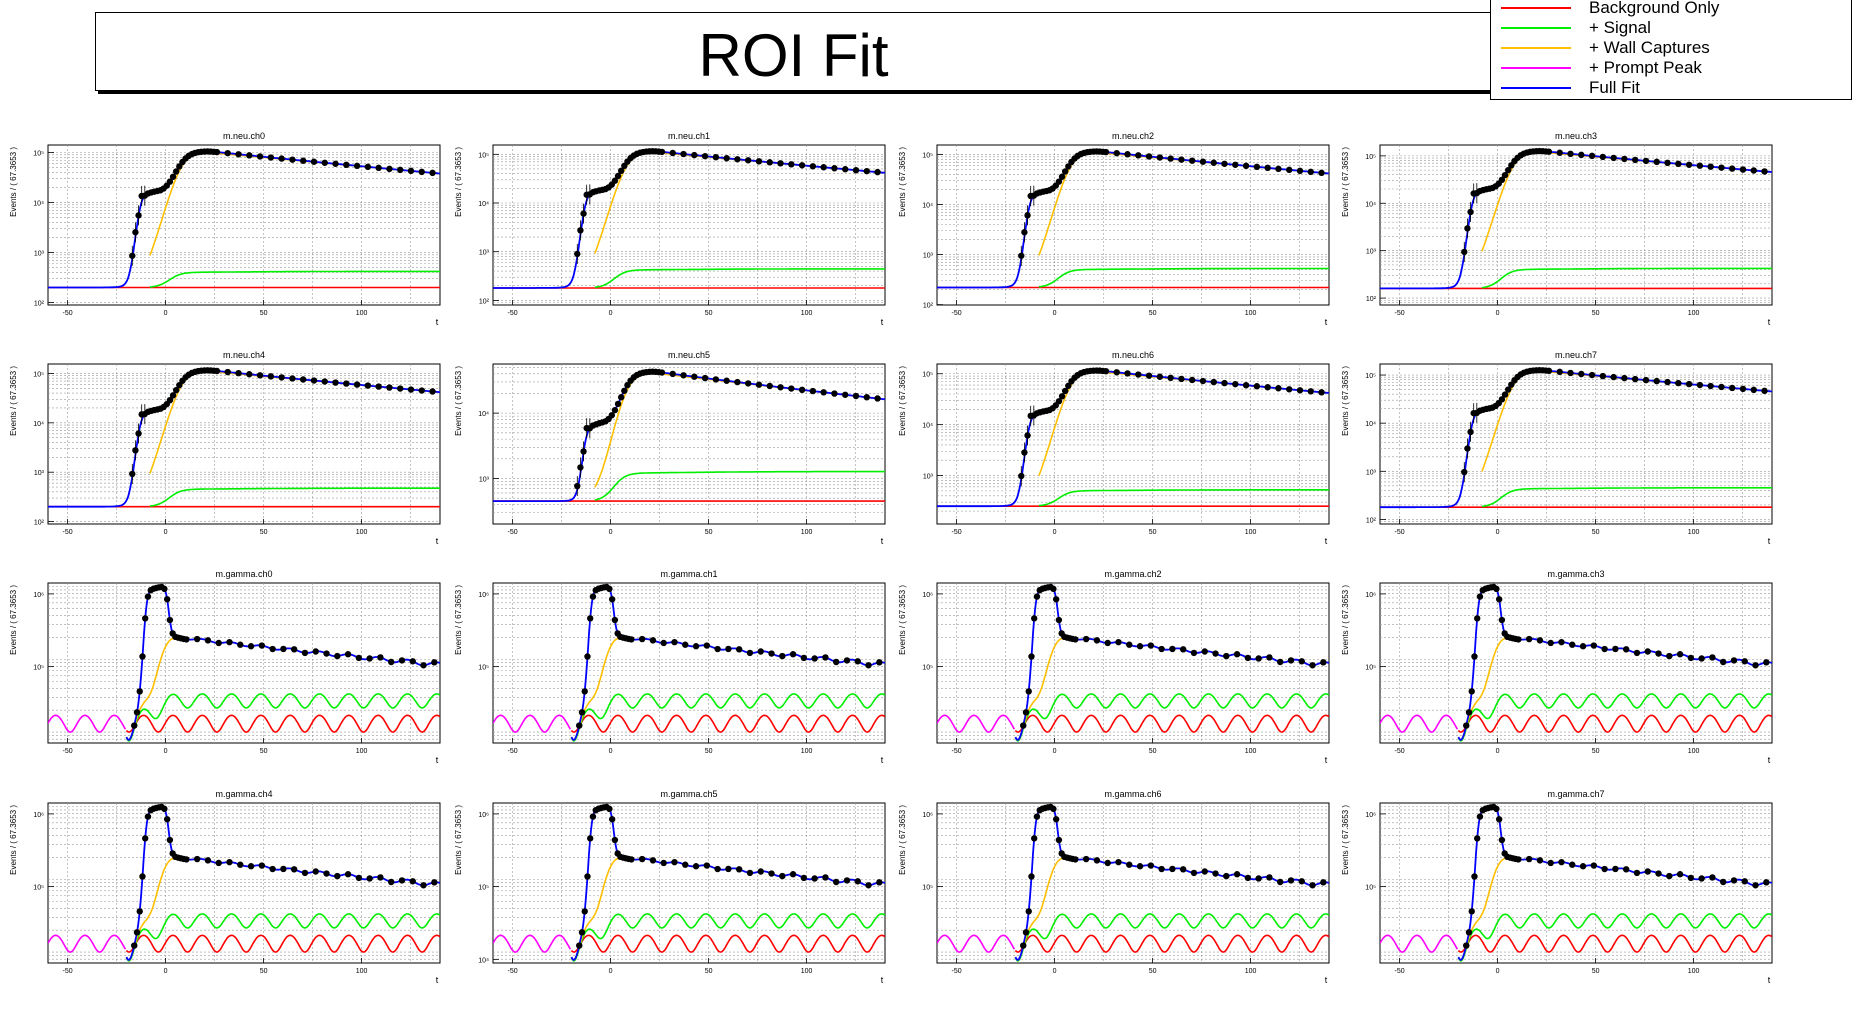  Describe the element at coordinates (688, 574) in the screenshot. I see `panel-title: m.gamma.ch1` at that location.